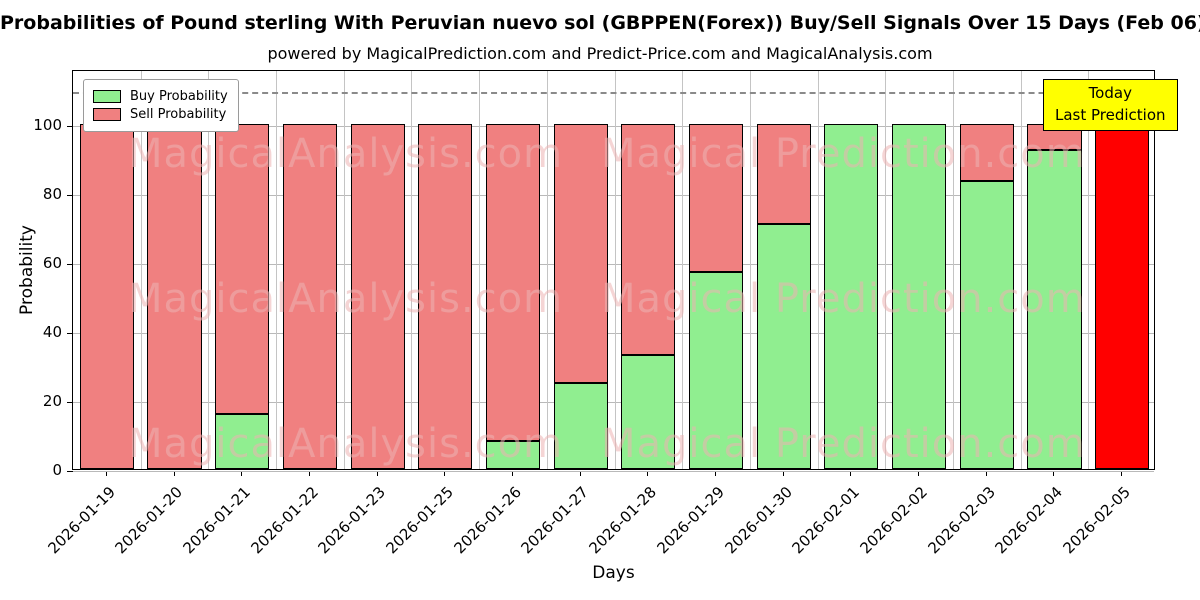 This screenshot has height=600, width=1200. I want to click on y-axis-ticks: 0 20 40 60 80 100, so click(33, 274).